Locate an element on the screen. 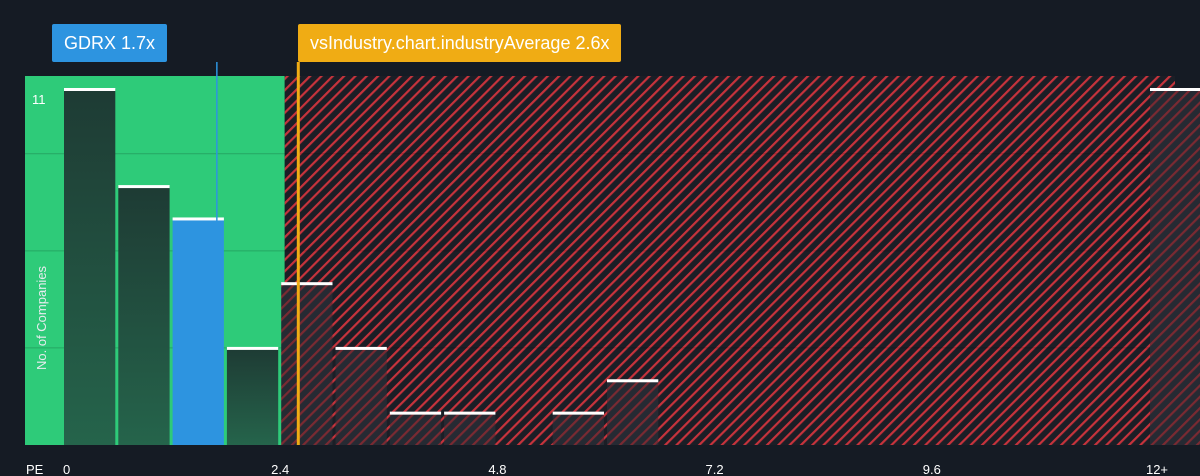 This screenshot has height=476, width=1200. x-tick-label: 2.4 is located at coordinates (280, 469).